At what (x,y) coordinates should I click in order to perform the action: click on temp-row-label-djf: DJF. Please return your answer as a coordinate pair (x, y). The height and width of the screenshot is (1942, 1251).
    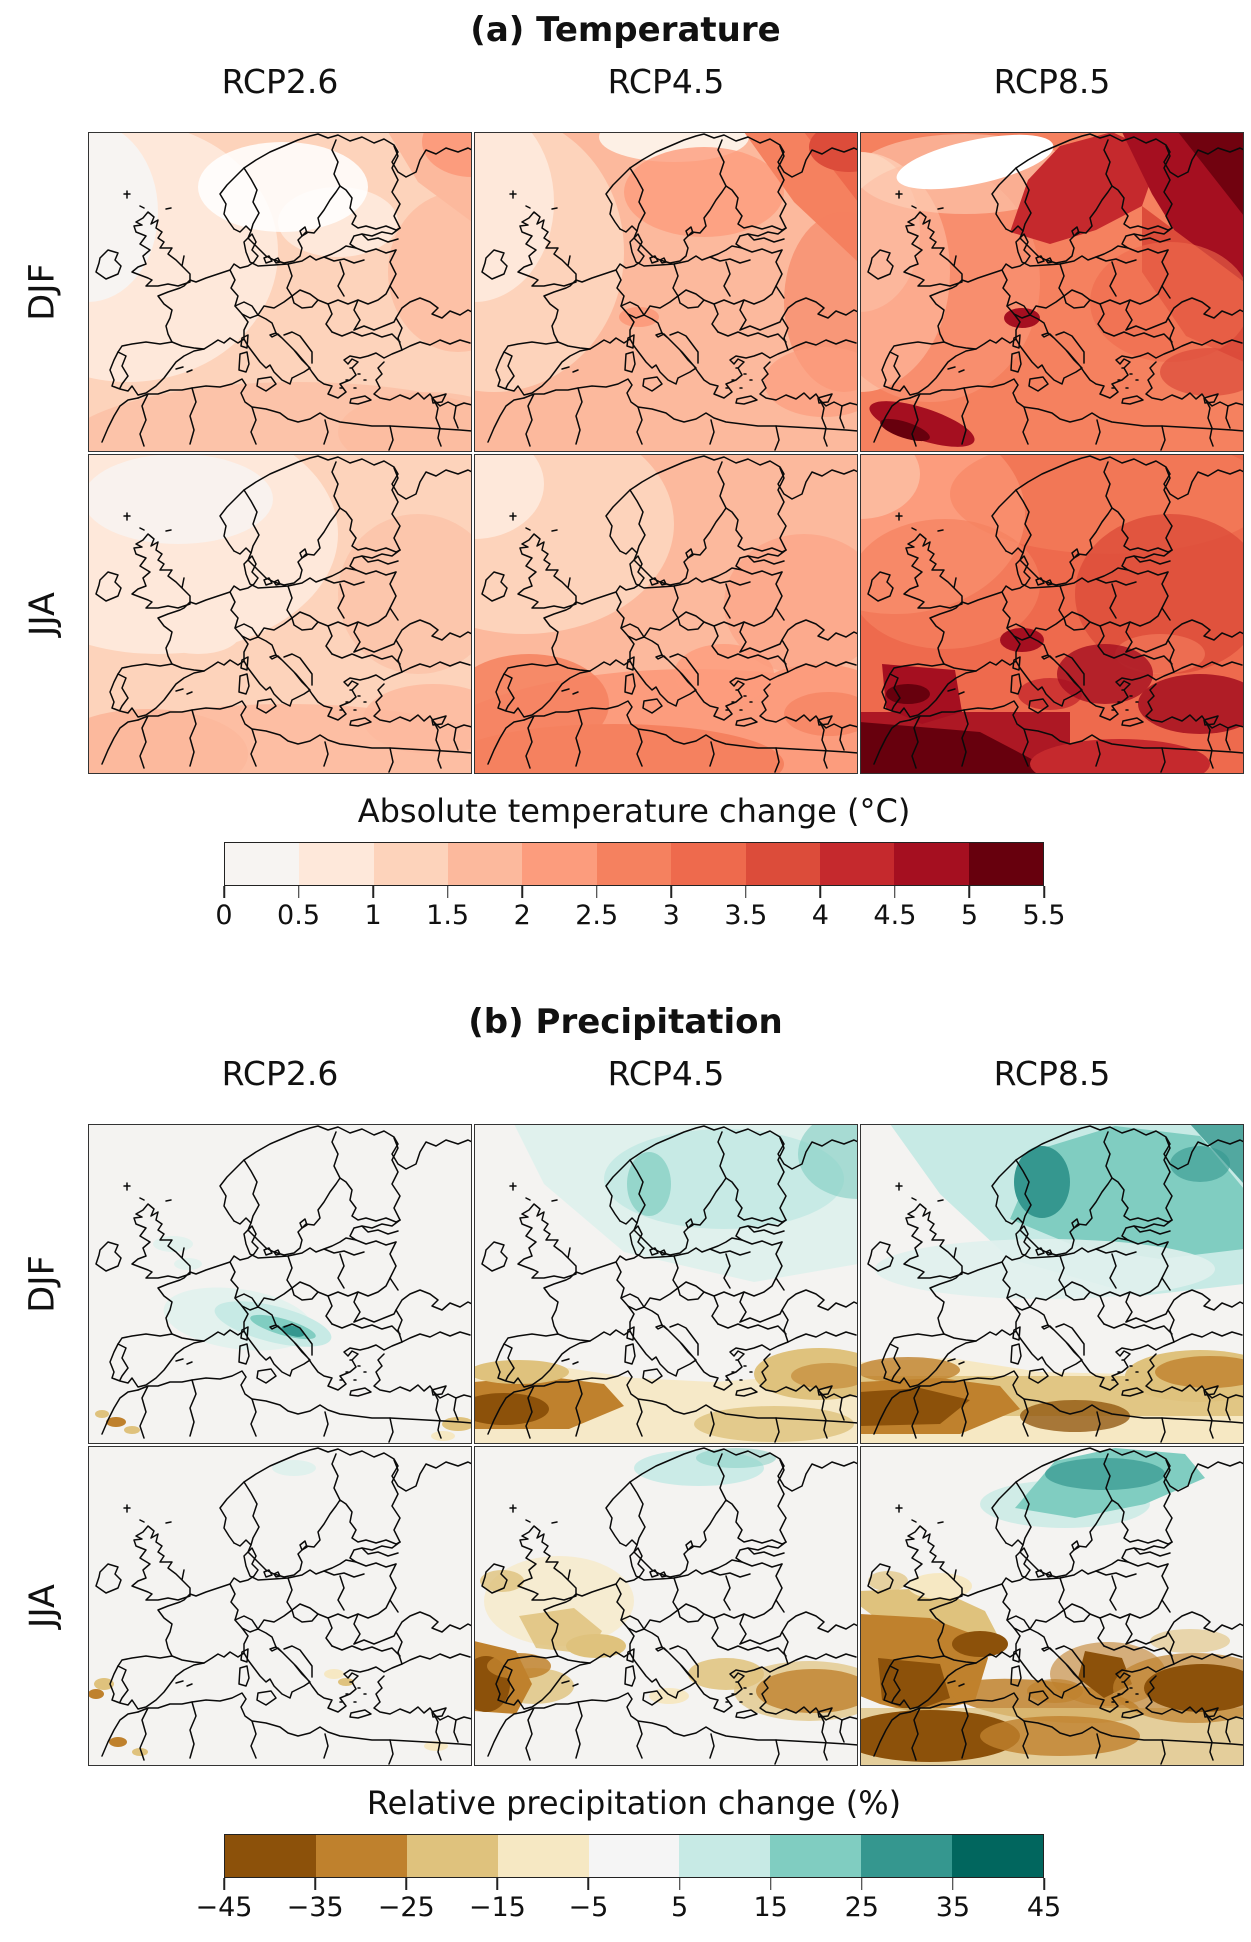
    Looking at the image, I should click on (43, 292).